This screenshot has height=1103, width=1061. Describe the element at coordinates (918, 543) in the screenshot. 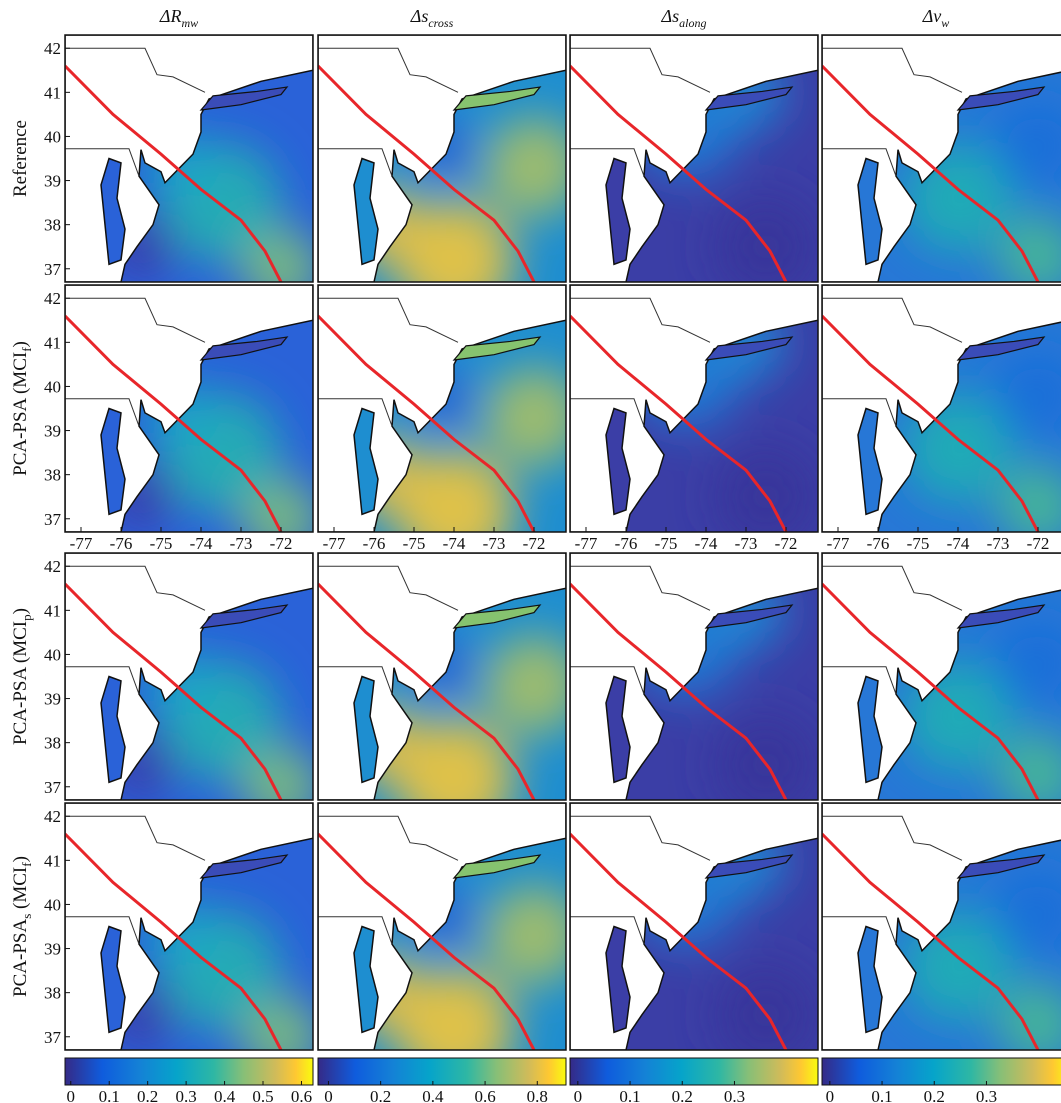

I see `lon-tick-label: -75` at that location.